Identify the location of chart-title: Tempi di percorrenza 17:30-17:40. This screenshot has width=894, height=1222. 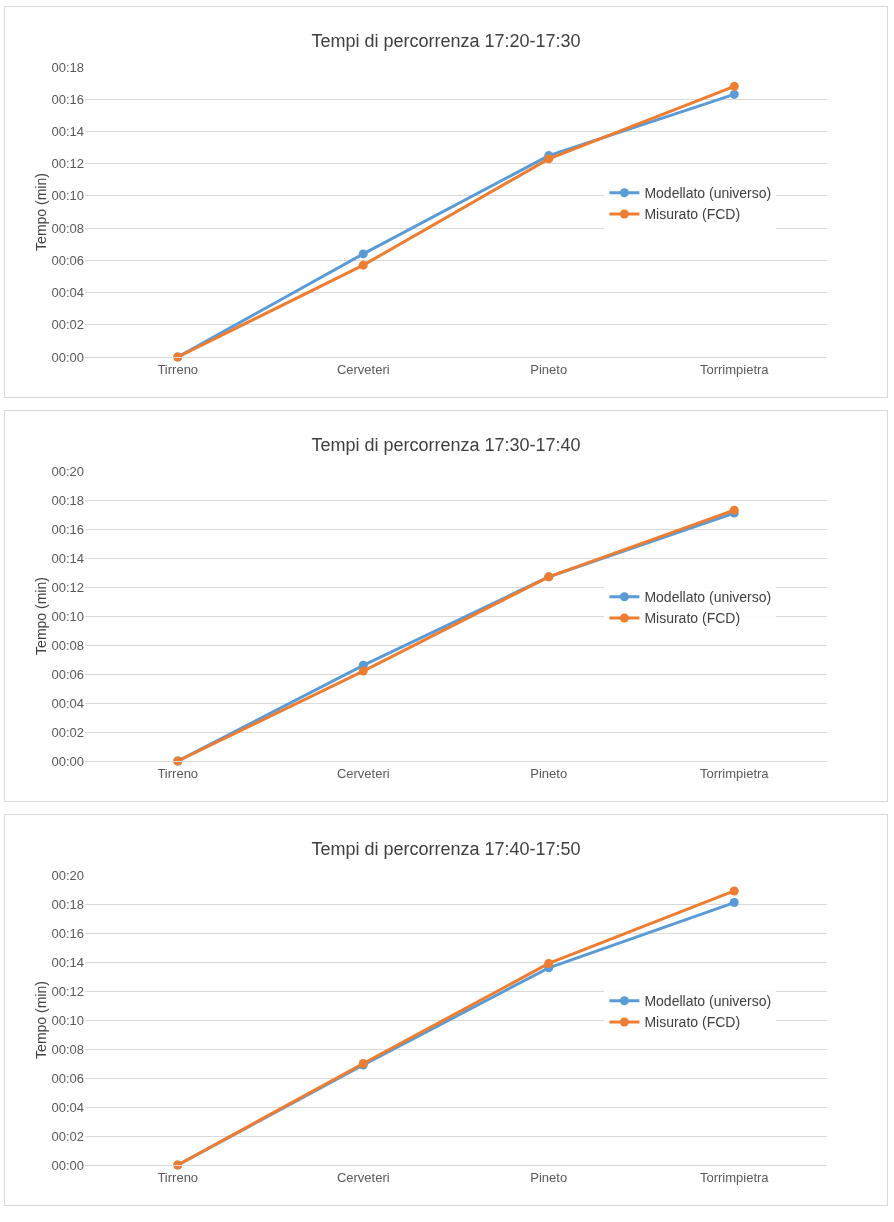
(446, 444).